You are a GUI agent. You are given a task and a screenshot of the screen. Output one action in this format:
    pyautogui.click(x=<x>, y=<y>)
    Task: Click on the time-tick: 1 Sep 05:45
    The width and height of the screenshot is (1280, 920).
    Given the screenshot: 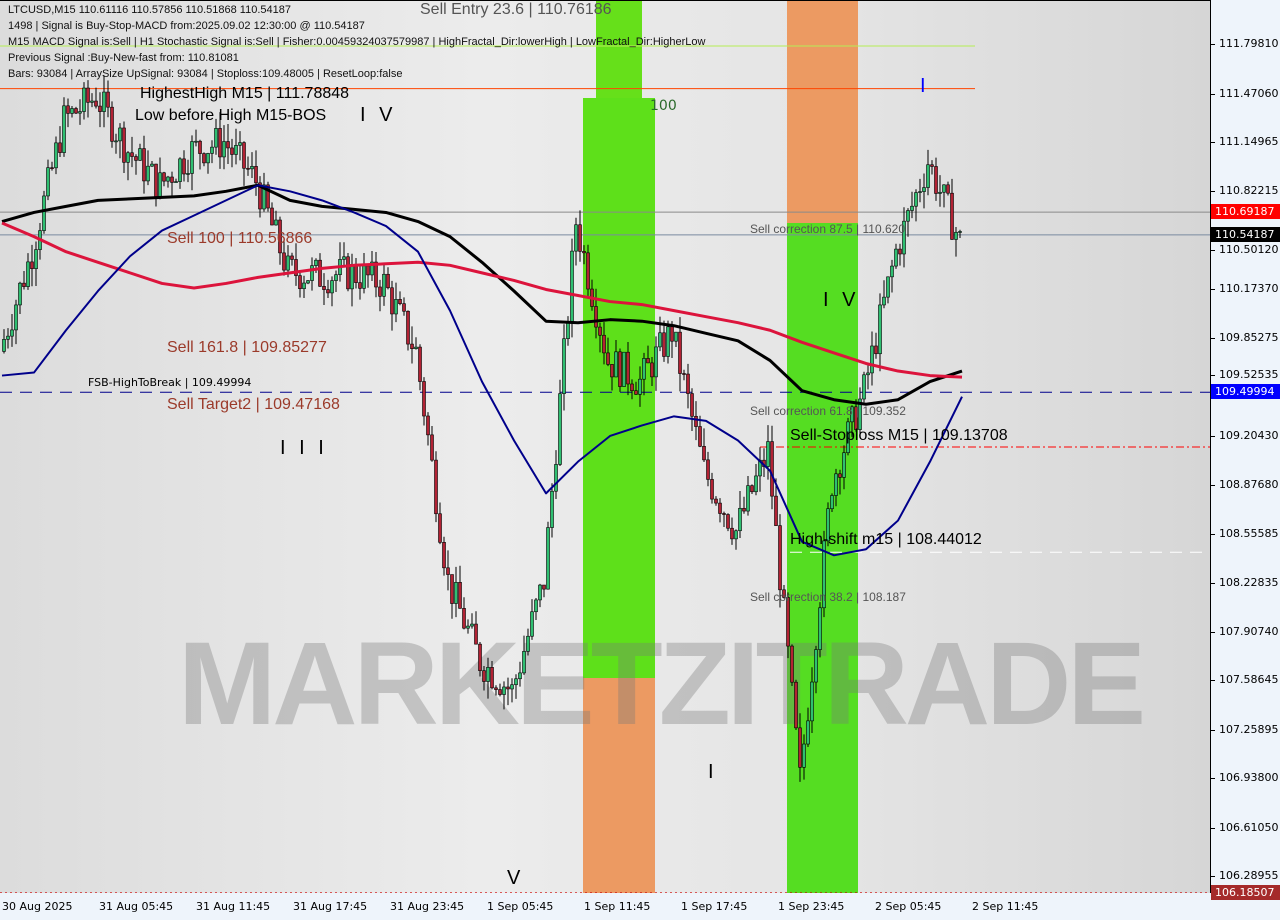 What is the action you would take?
    pyautogui.click(x=520, y=906)
    